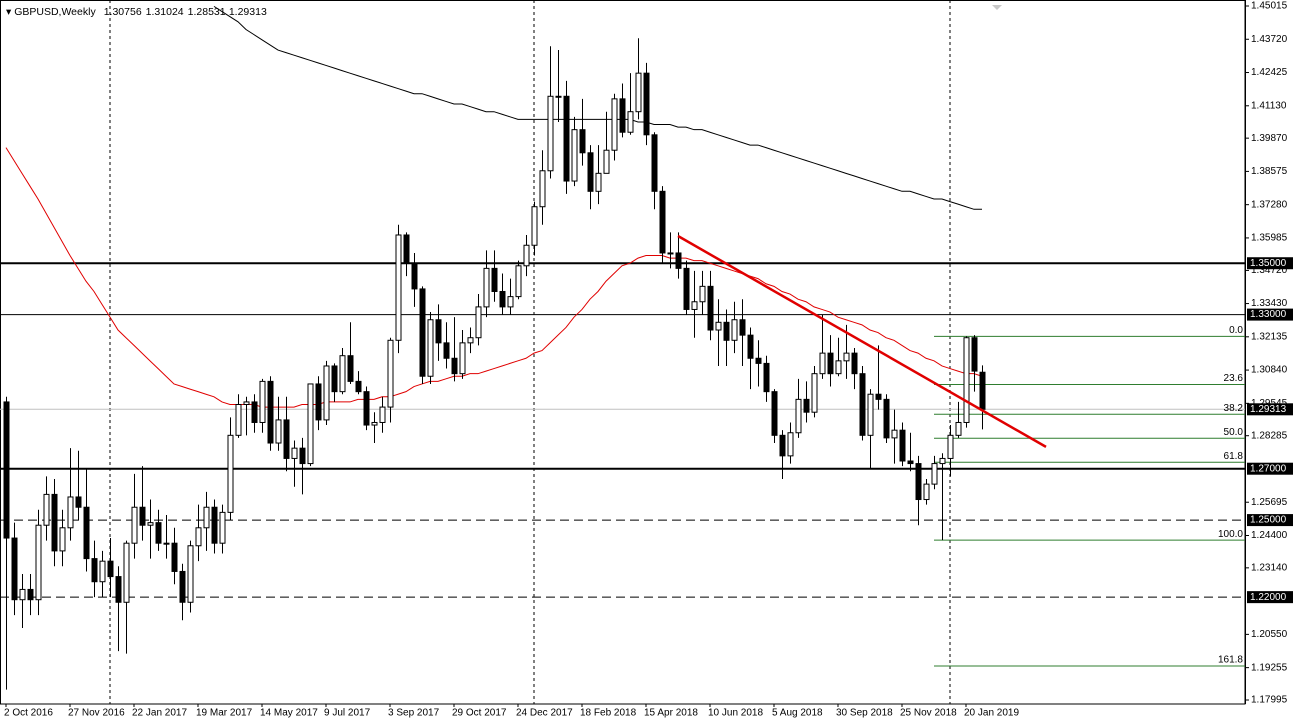 Image resolution: width=1295 pixels, height=725 pixels. Describe the element at coordinates (224, 713) in the screenshot. I see `x-tick-label: 19 Mar 2017` at that location.